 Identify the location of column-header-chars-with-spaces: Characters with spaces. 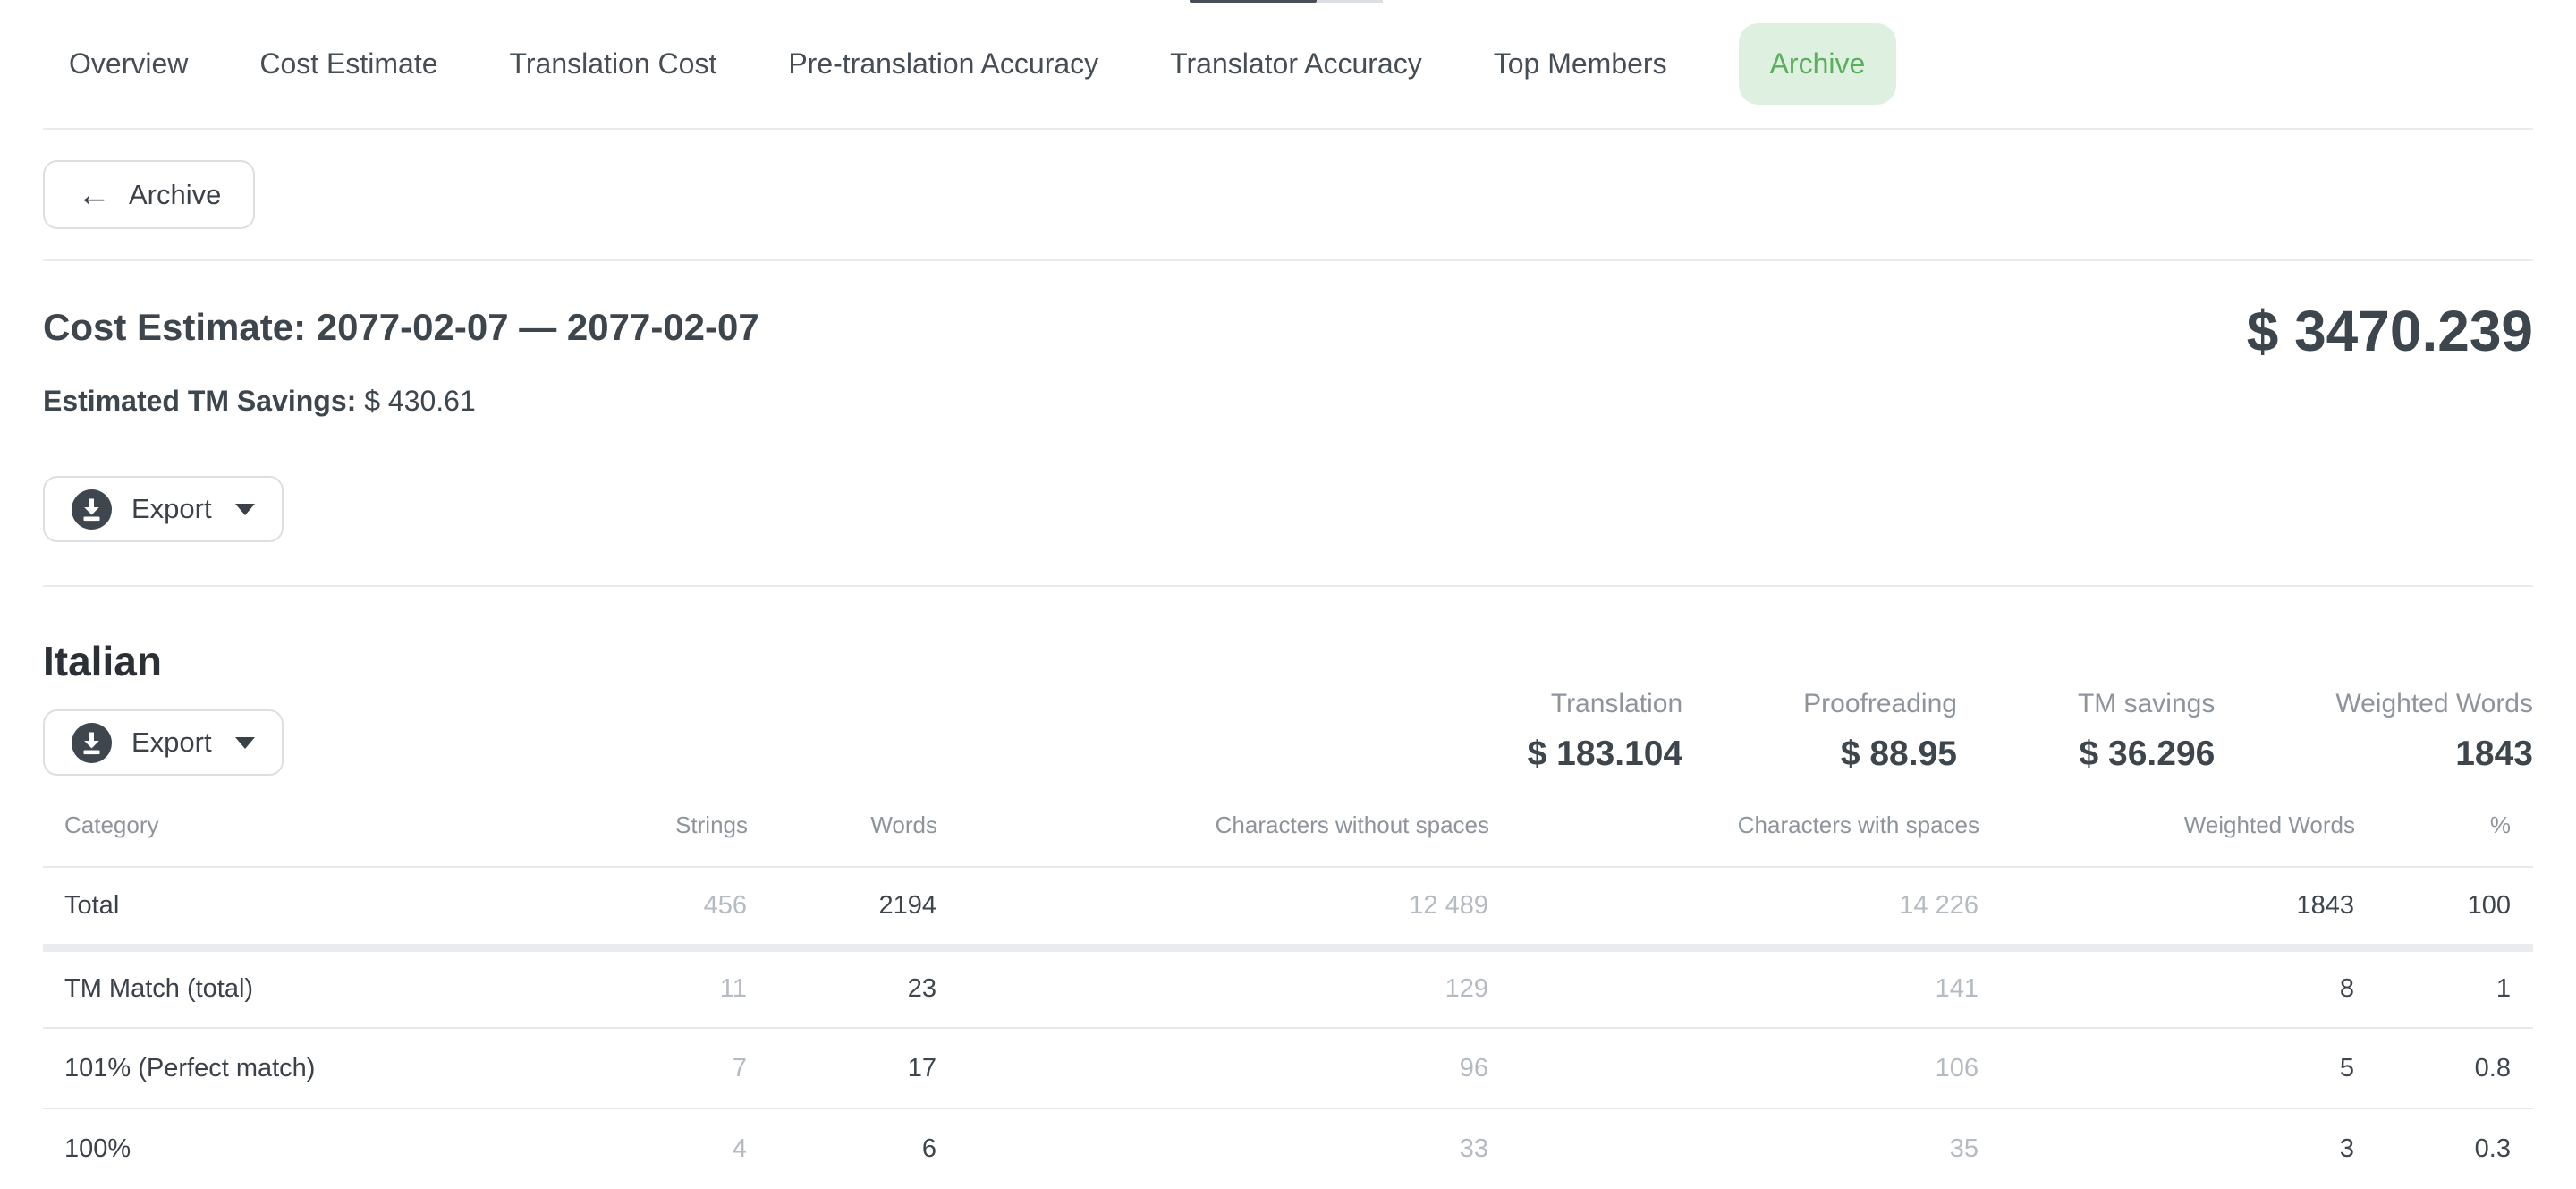
(1734, 833).